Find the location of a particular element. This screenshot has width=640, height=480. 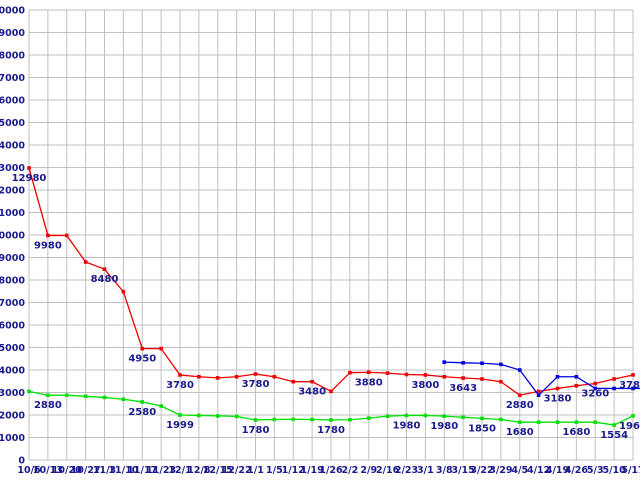

x-axis-tick-label: 2/9 is located at coordinates (368, 470).